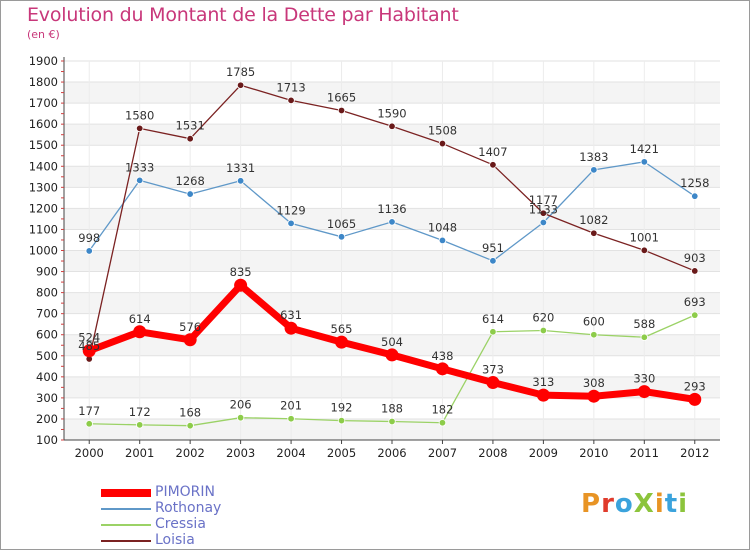  What do you see at coordinates (47, 356) in the screenshot?
I see `y-tick-label: 500` at bounding box center [47, 356].